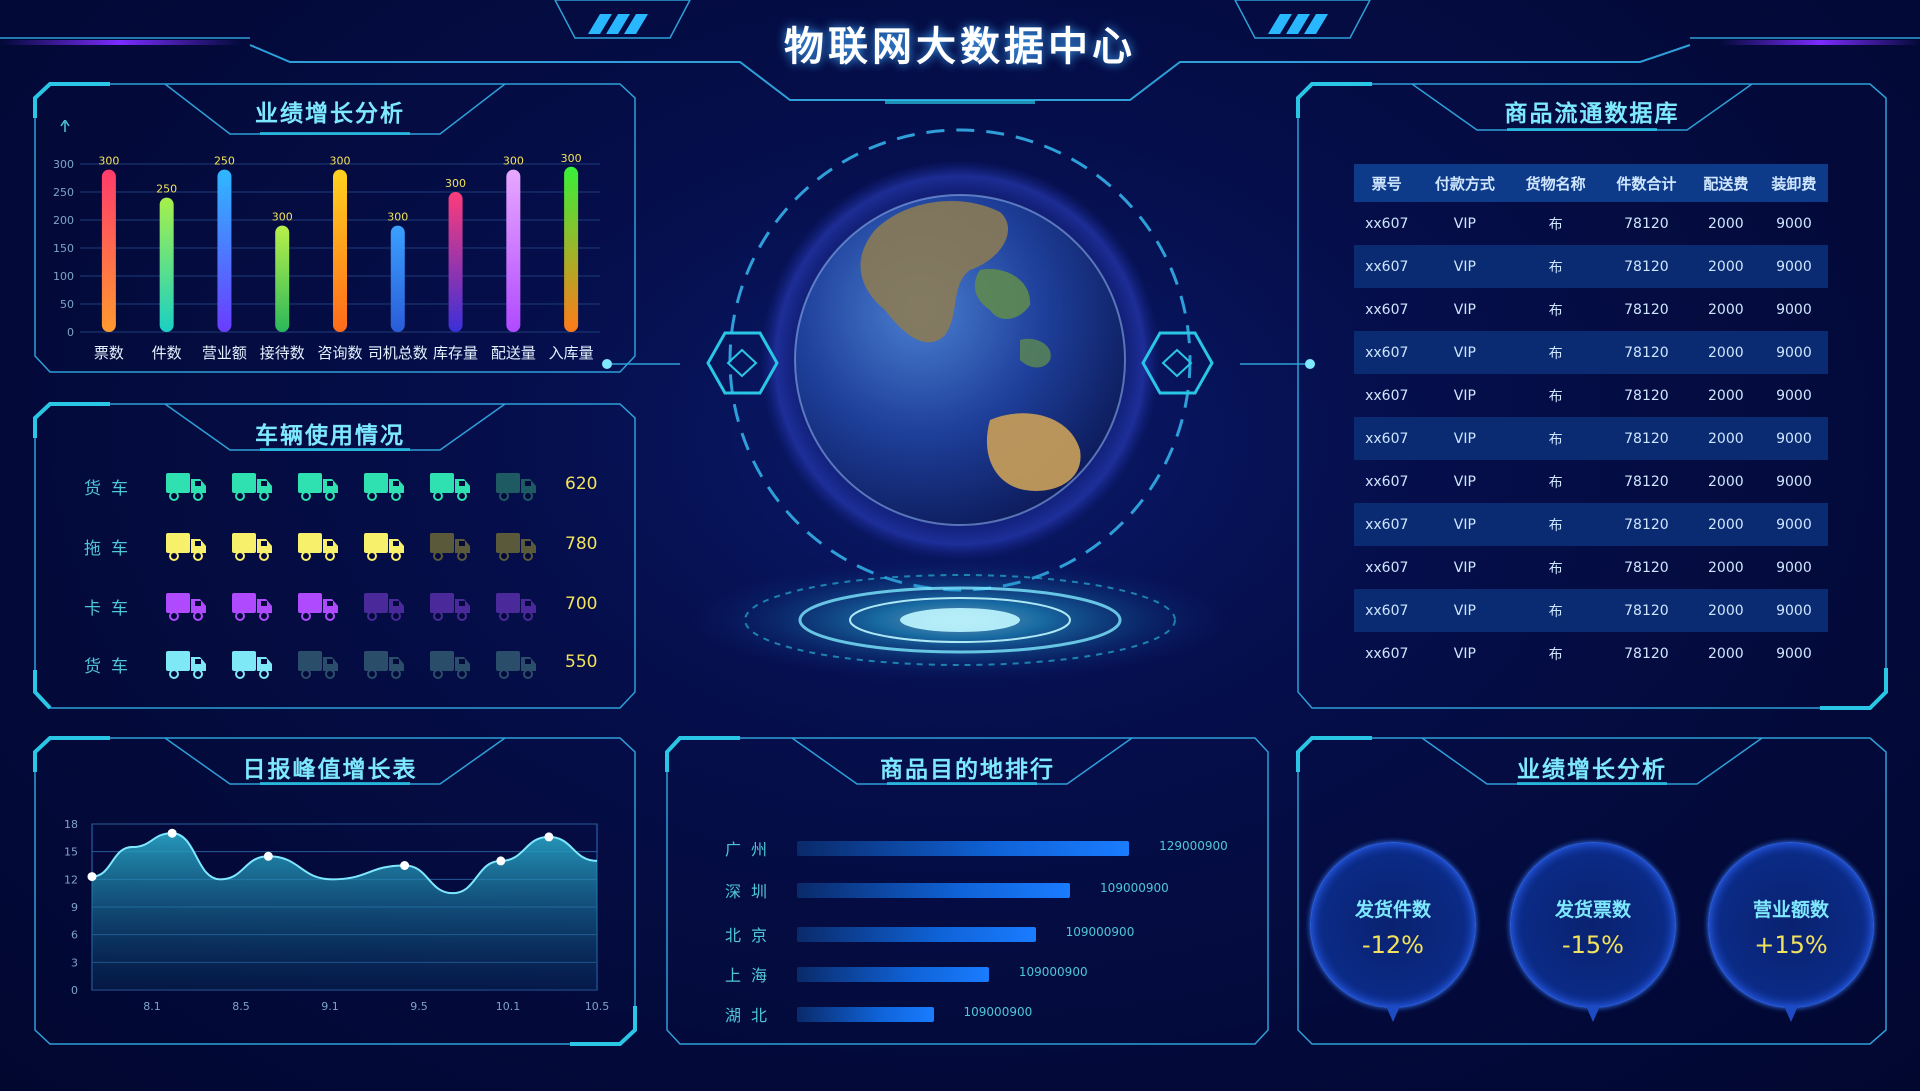  What do you see at coordinates (927, 934) in the screenshot?
I see `destination-row: 北京 109000900` at bounding box center [927, 934].